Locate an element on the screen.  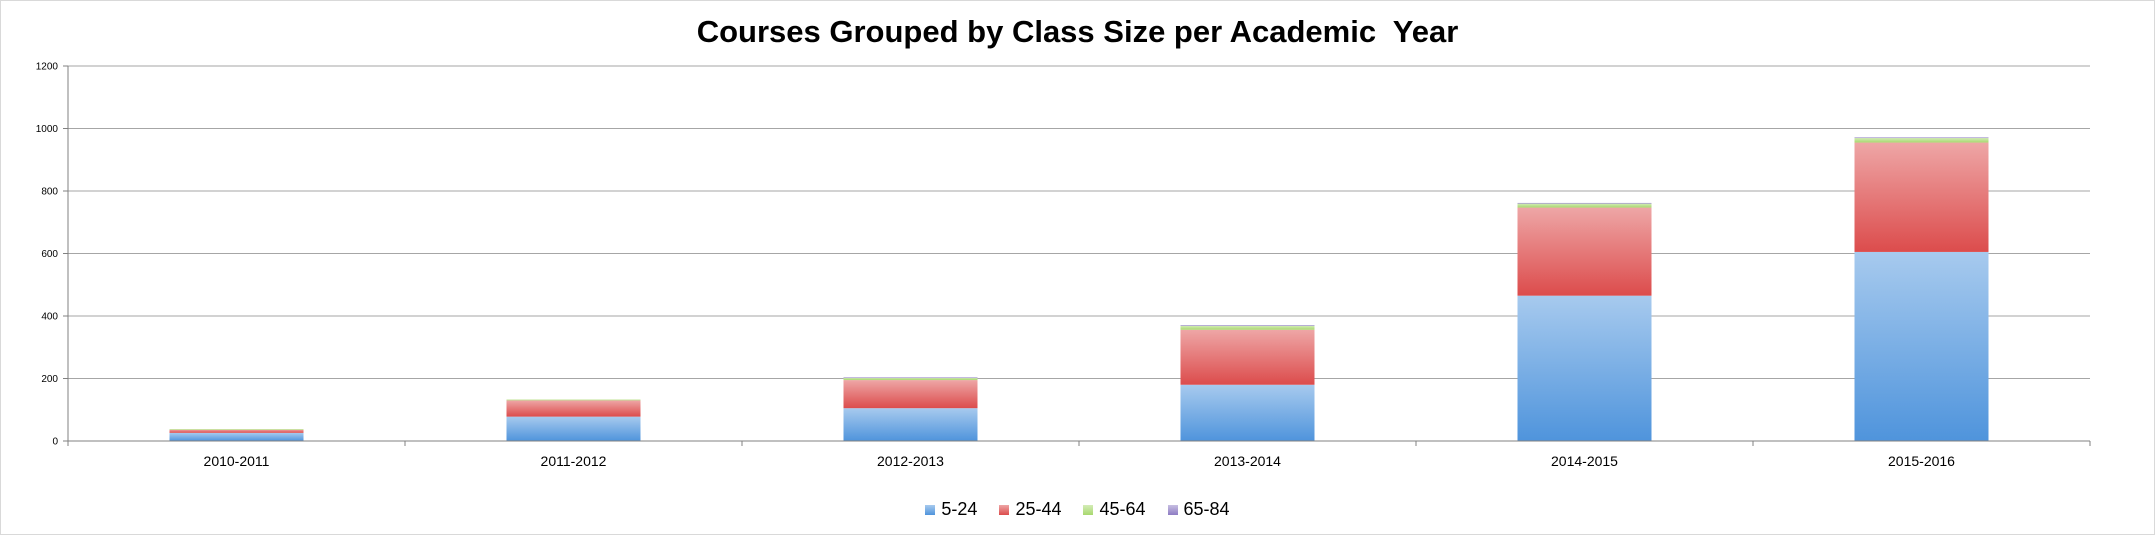
bar-segment-5-24-2015-2016 is located at coordinates (1921, 346).